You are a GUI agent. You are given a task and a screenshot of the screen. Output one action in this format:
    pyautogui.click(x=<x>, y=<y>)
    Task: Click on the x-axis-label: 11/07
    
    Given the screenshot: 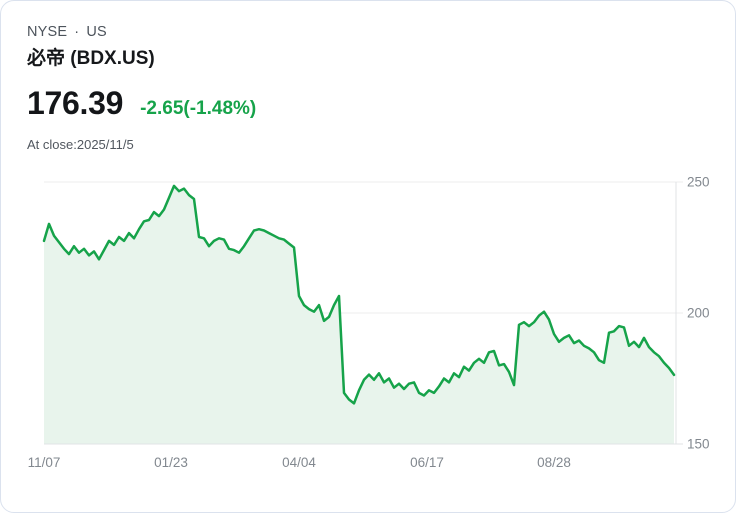 What is the action you would take?
    pyautogui.click(x=44, y=462)
    